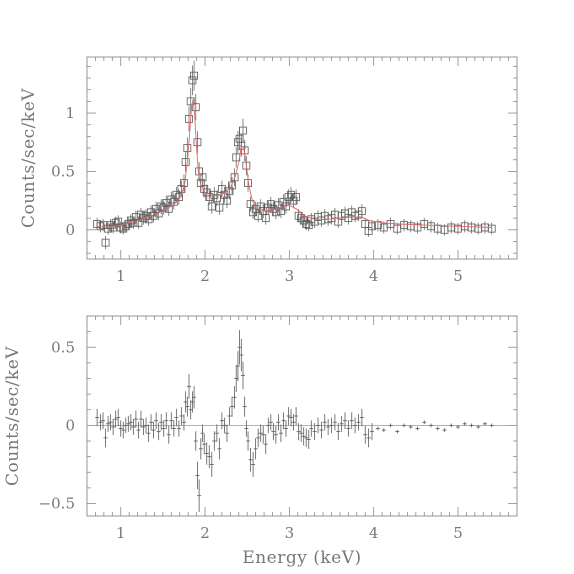 The height and width of the screenshot is (574, 574). What do you see at coordinates (301, 558) in the screenshot?
I see `x-axis-label: Energy (keV)` at bounding box center [301, 558].